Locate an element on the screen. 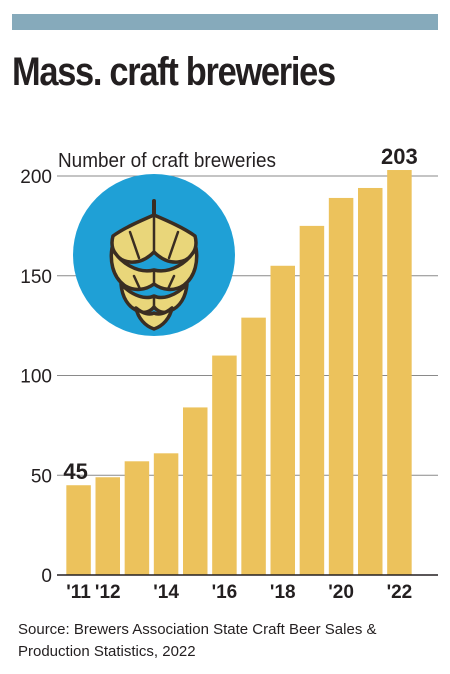 The height and width of the screenshot is (674, 450). chart-title: Mass. craft breweries is located at coordinates (174, 72).